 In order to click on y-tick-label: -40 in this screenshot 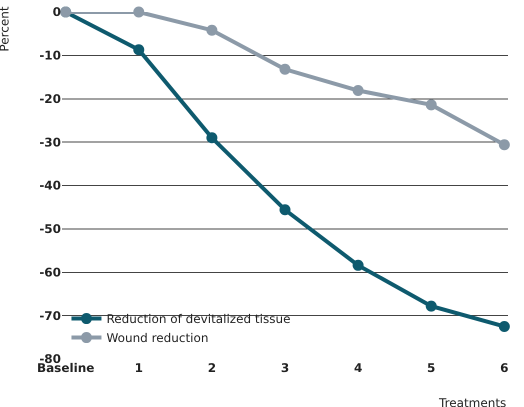, I will do `click(50, 185)`.